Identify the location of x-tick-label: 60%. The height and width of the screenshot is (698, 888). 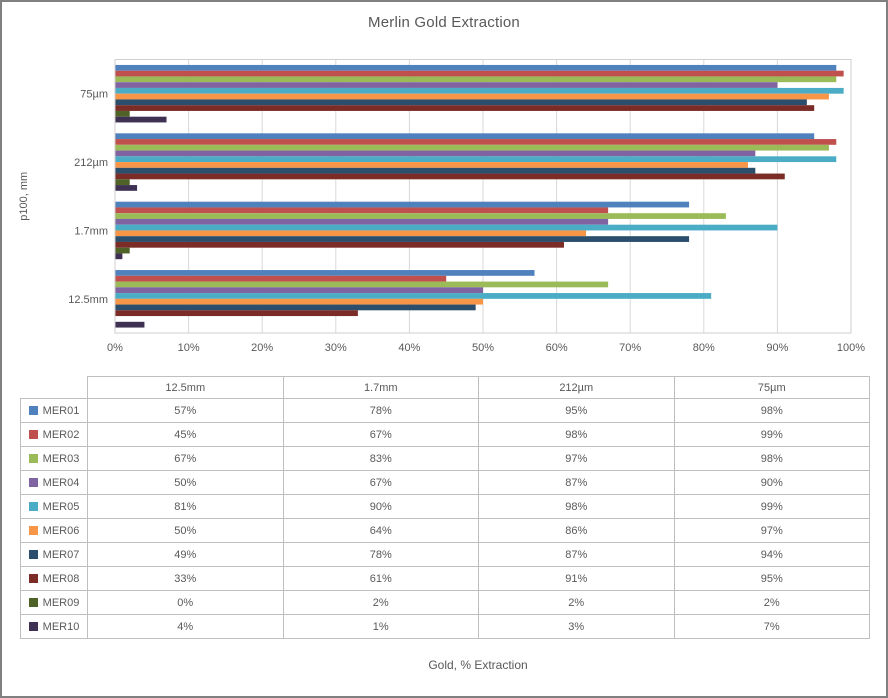
(557, 348).